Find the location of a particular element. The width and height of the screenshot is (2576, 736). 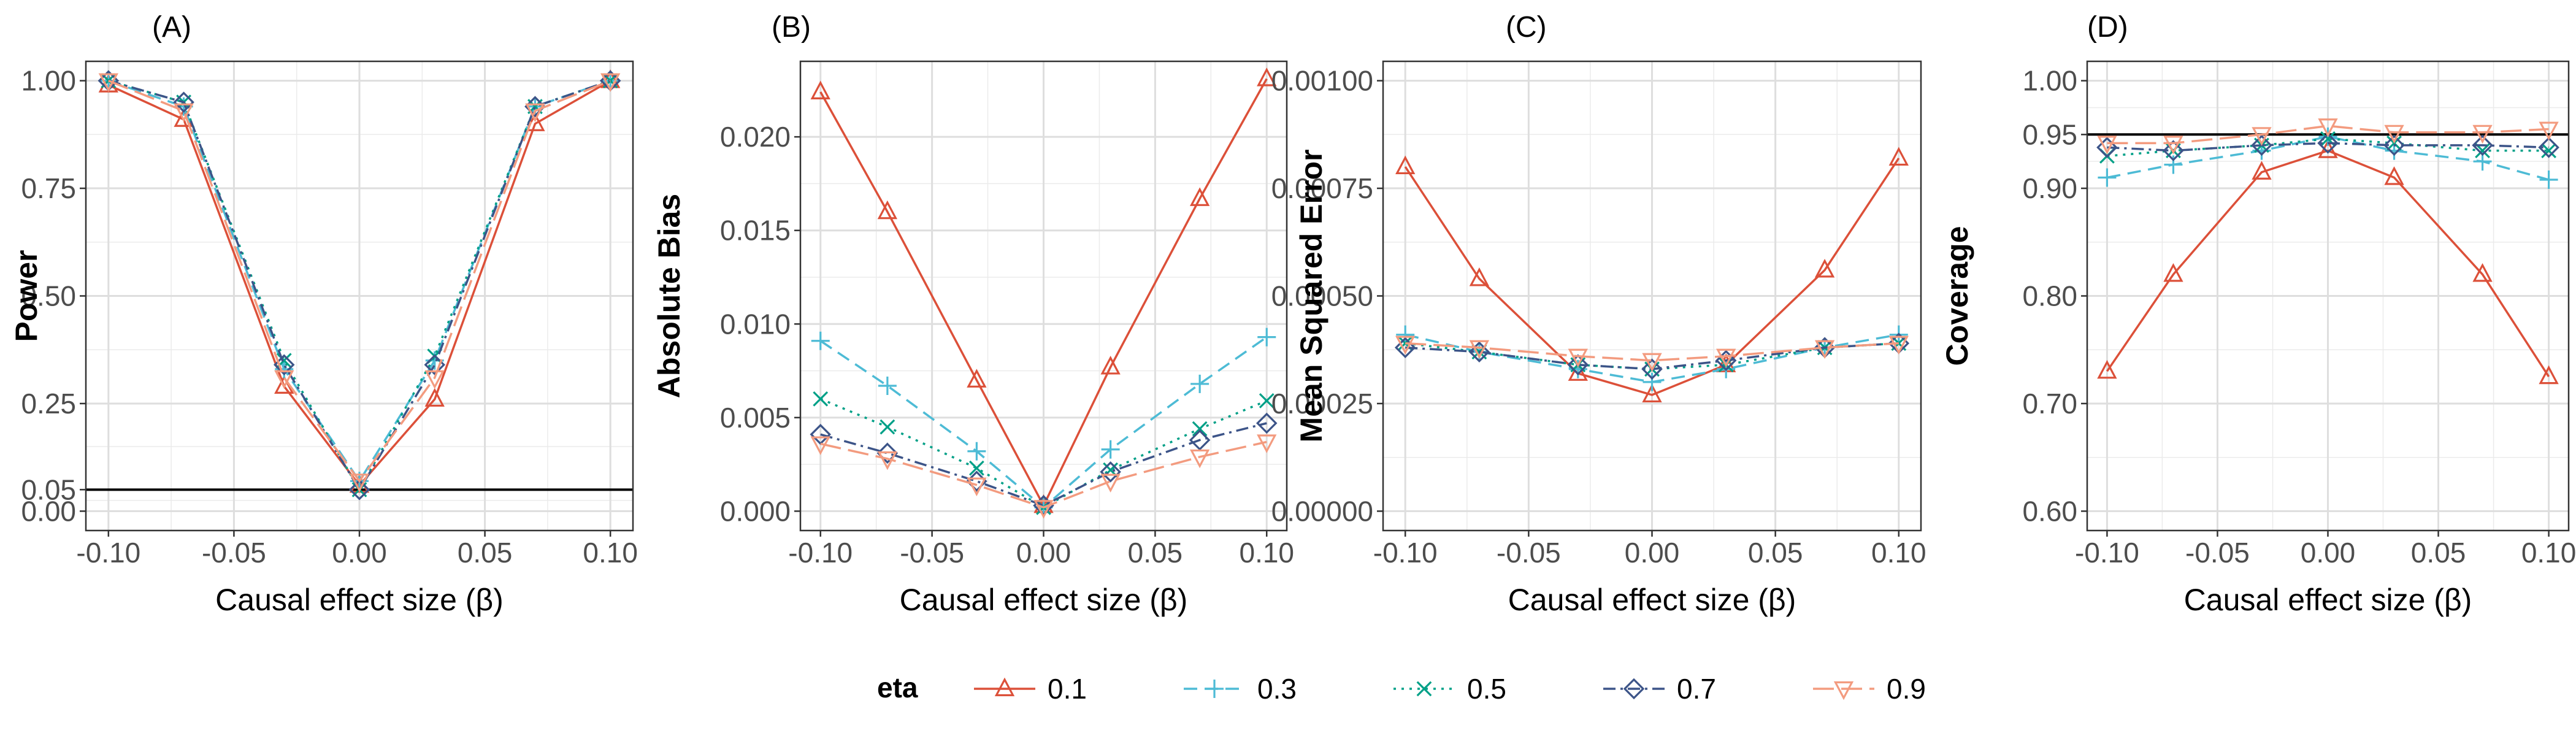

legend-item-eta-0.1: 0.1 is located at coordinates (1030, 689).